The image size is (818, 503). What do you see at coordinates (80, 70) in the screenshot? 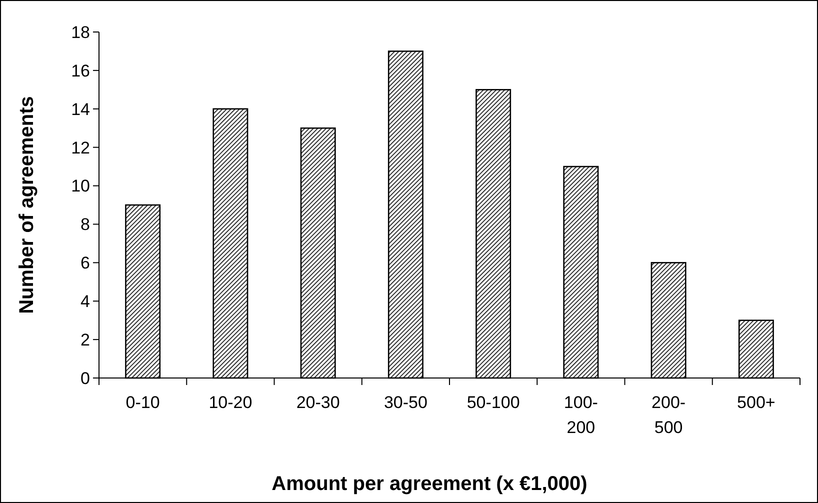
I see `y-tick-label: 16` at bounding box center [80, 70].